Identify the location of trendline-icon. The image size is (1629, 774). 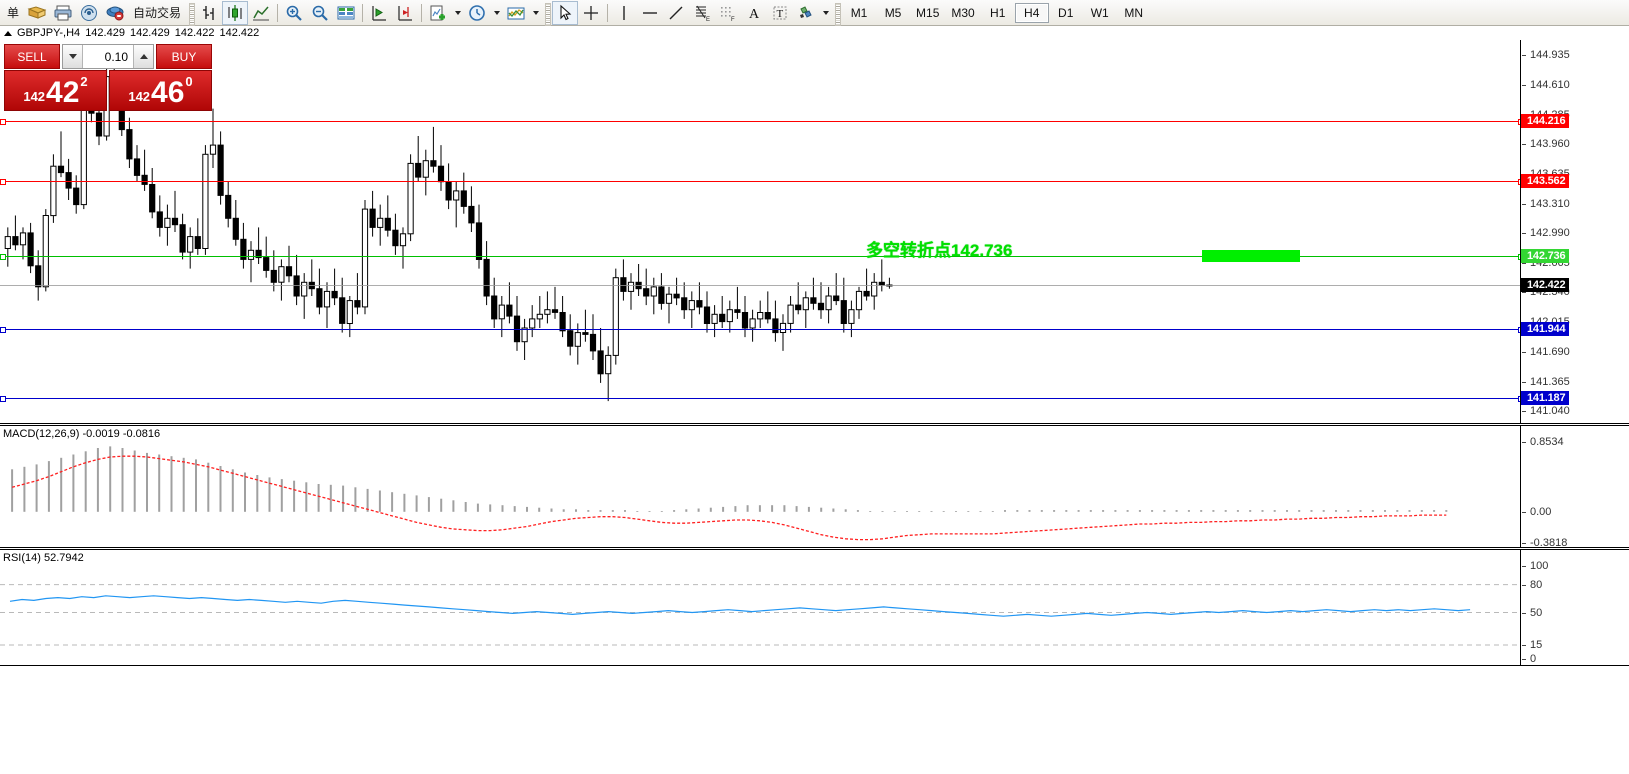
(676, 13).